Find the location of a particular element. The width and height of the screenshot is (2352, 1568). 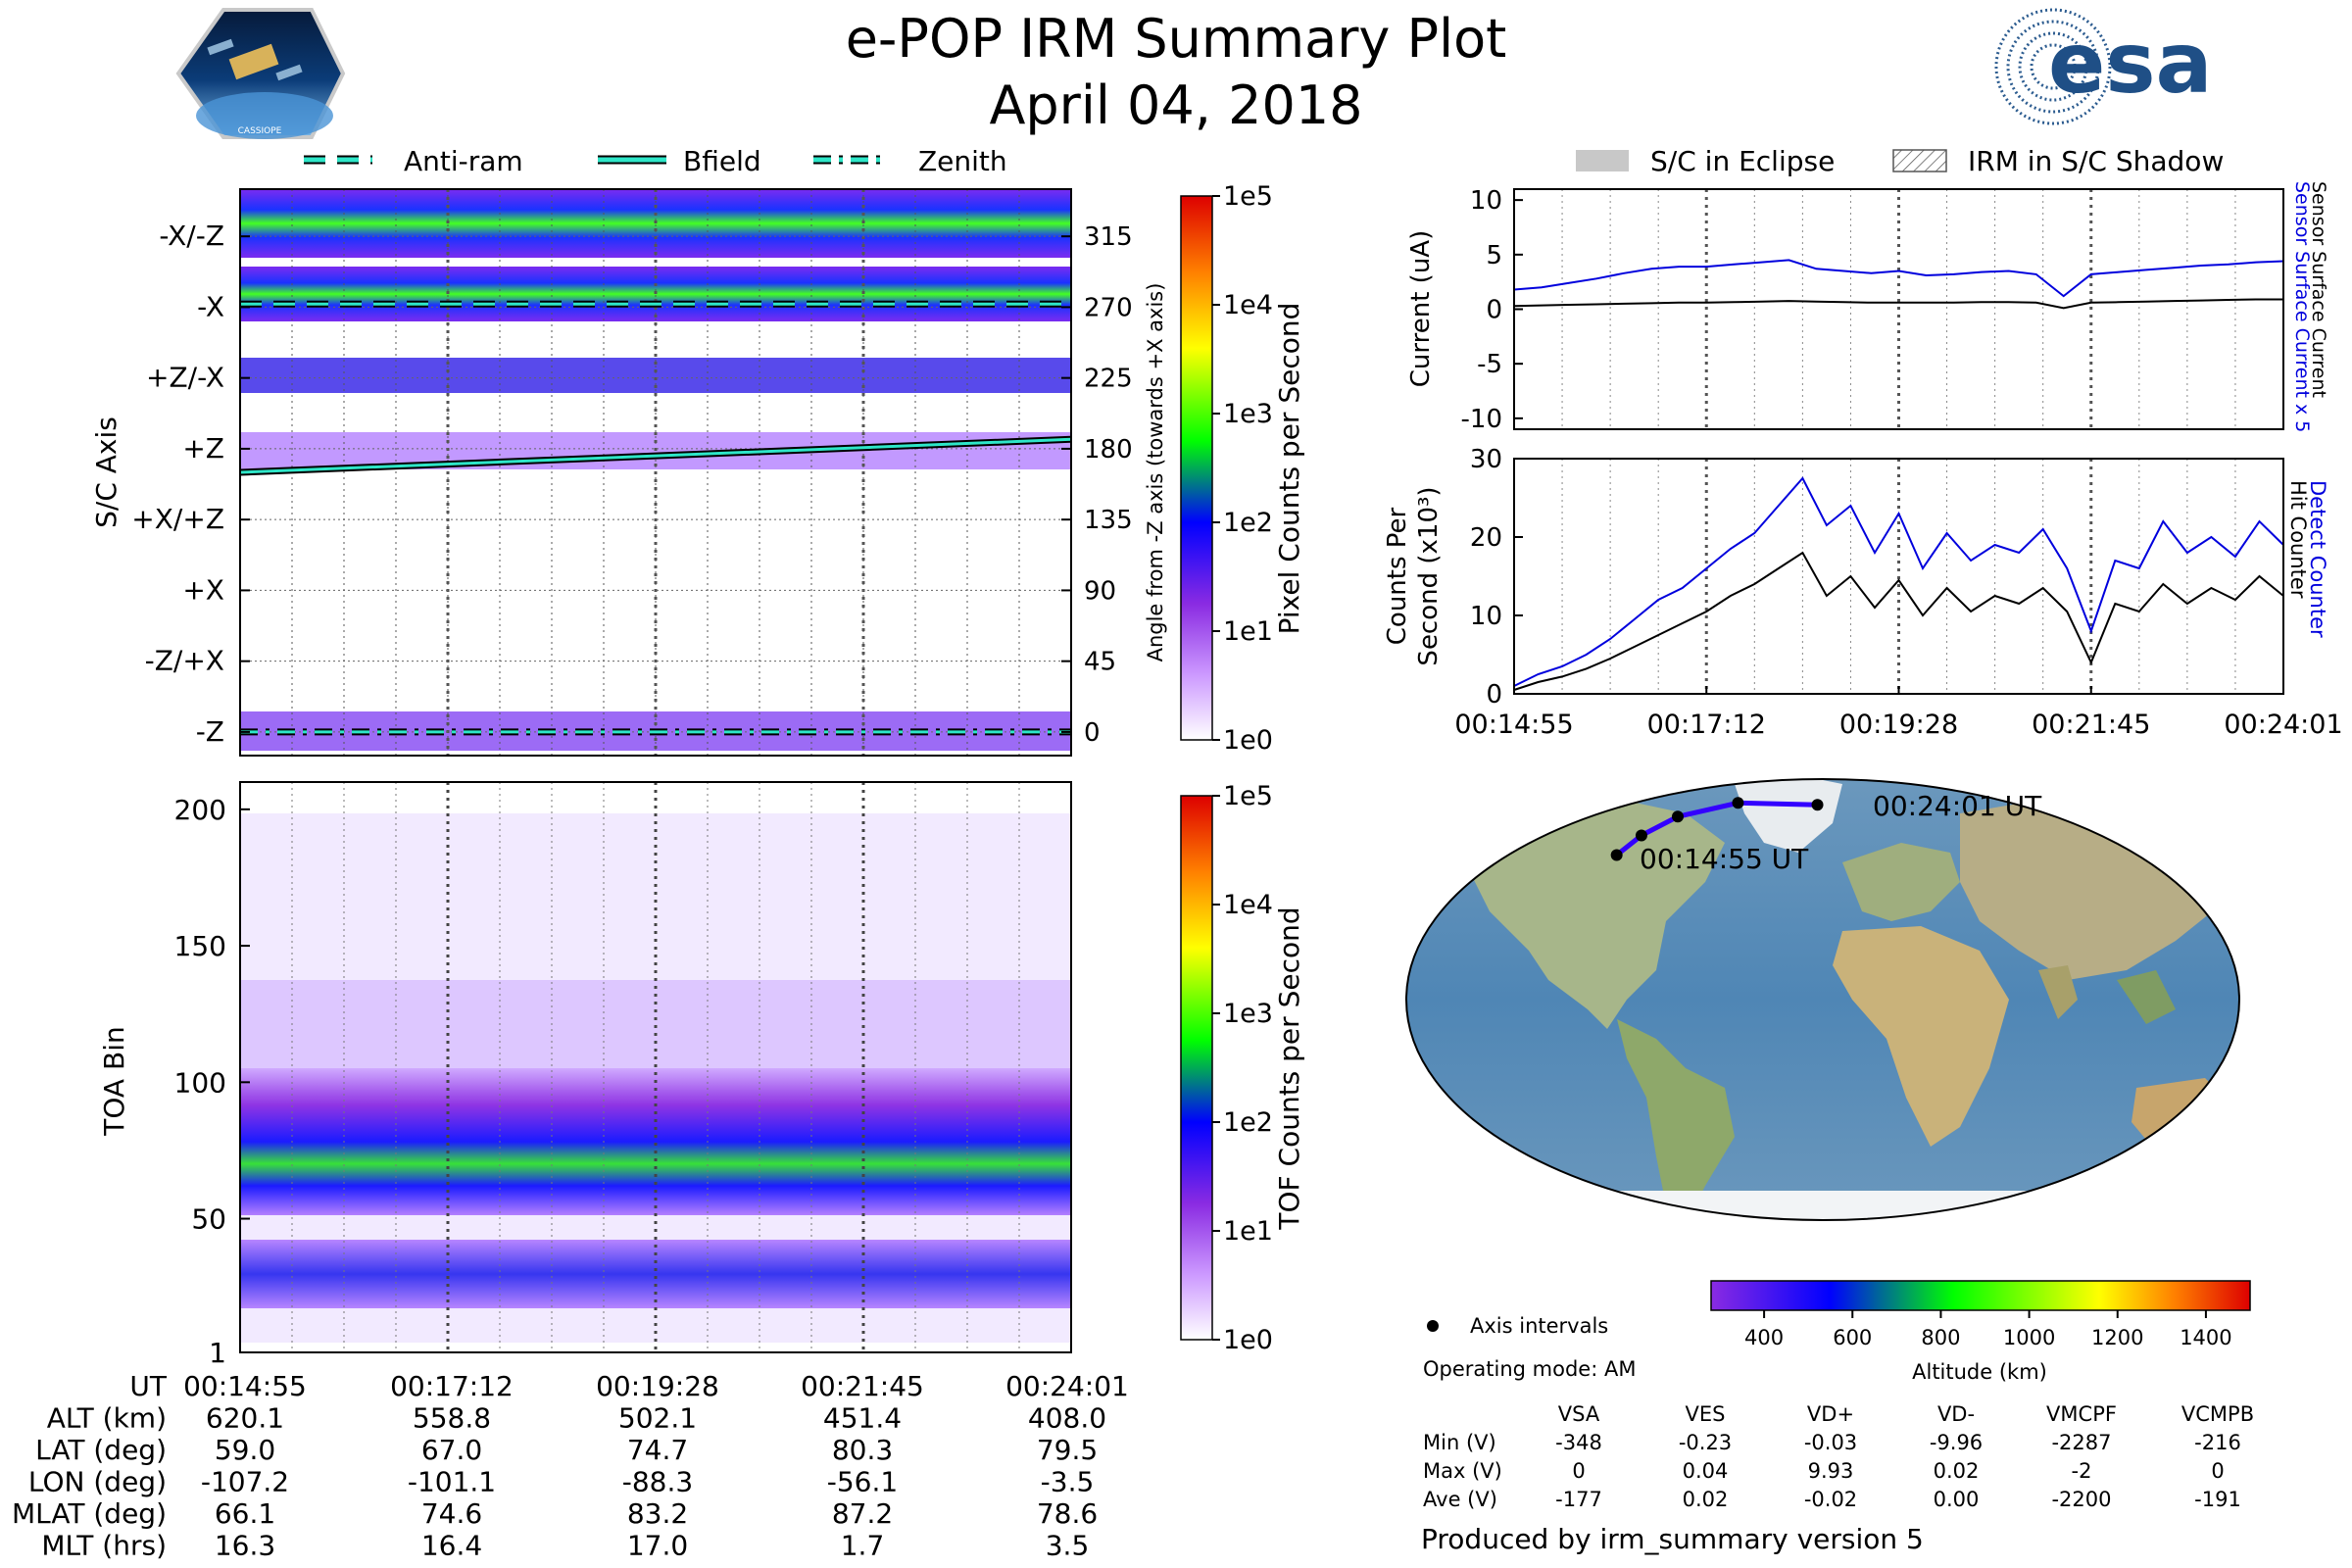

orbit-start-label: 00:14:55 UT is located at coordinates (1724, 859).